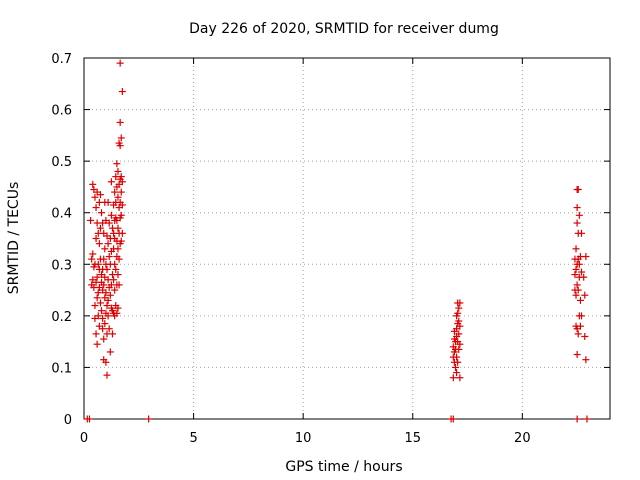 Image resolution: width=640 pixels, height=480 pixels. I want to click on y-tick-labels: 0 0.1 0.2 0.3 0.4 0.5 0.6 0.7, so click(61, 240).